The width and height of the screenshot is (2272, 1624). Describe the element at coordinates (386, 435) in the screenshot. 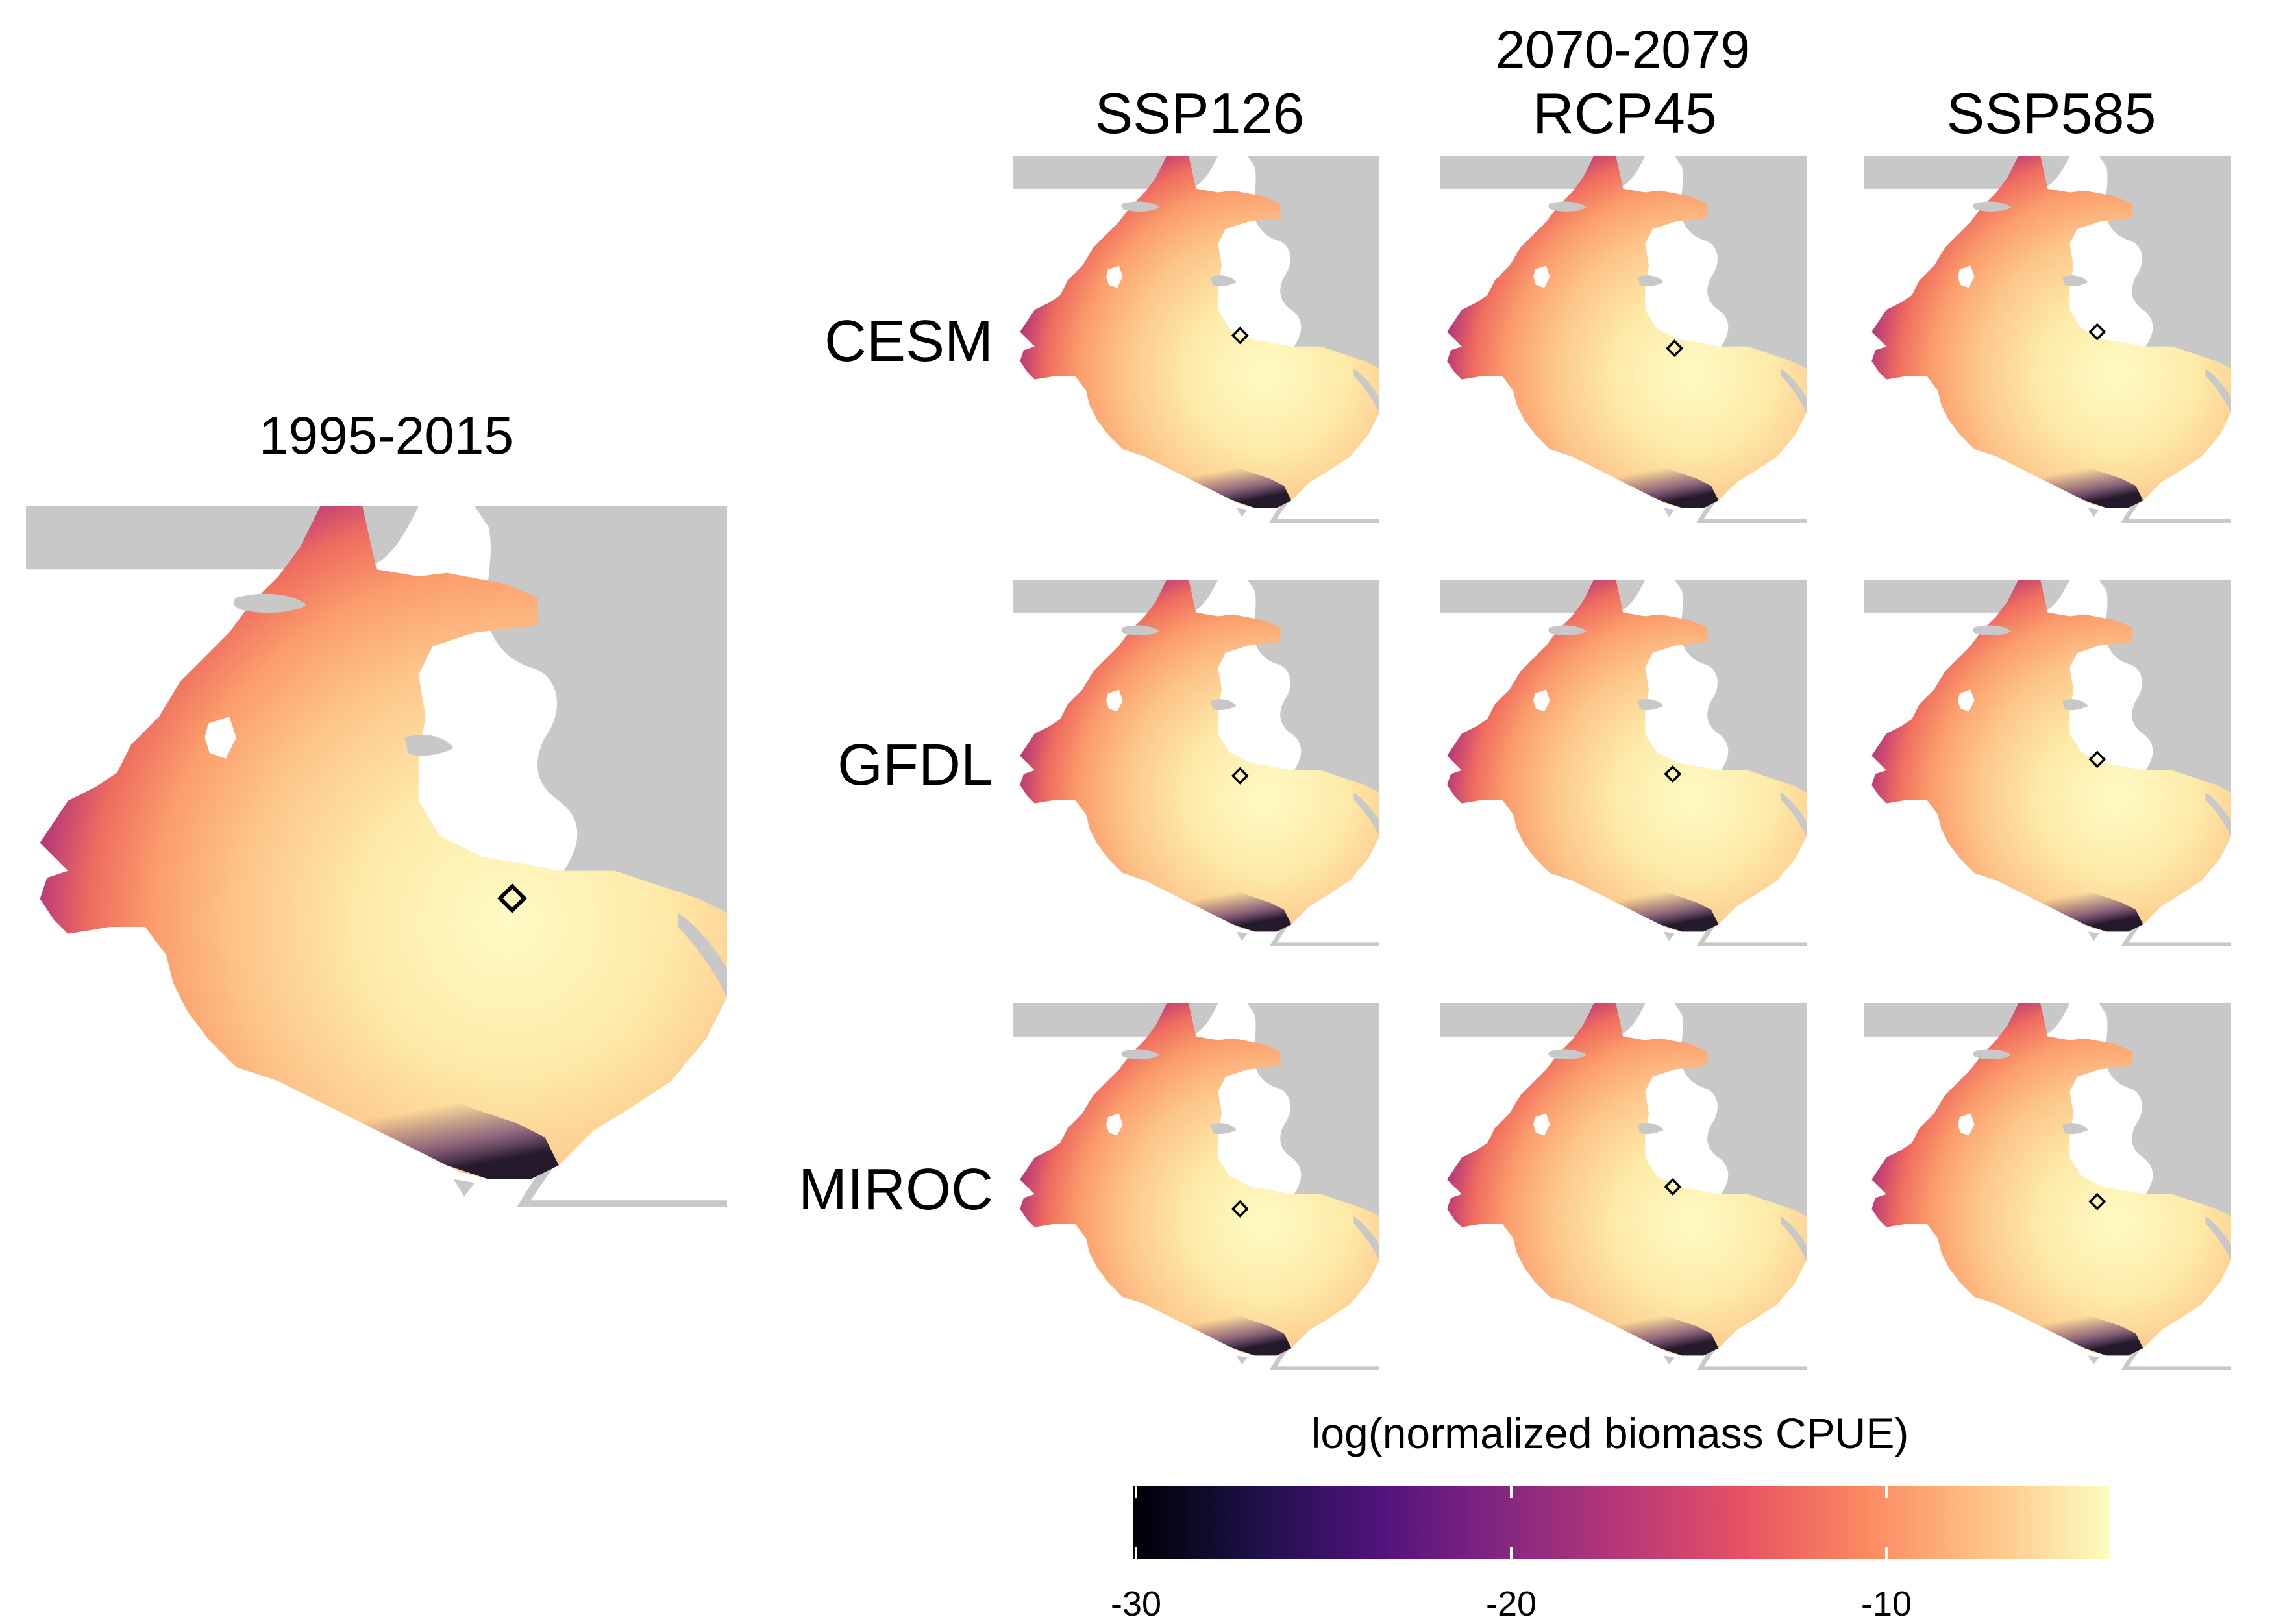

I see `baseline-title: 1995-2015` at that location.